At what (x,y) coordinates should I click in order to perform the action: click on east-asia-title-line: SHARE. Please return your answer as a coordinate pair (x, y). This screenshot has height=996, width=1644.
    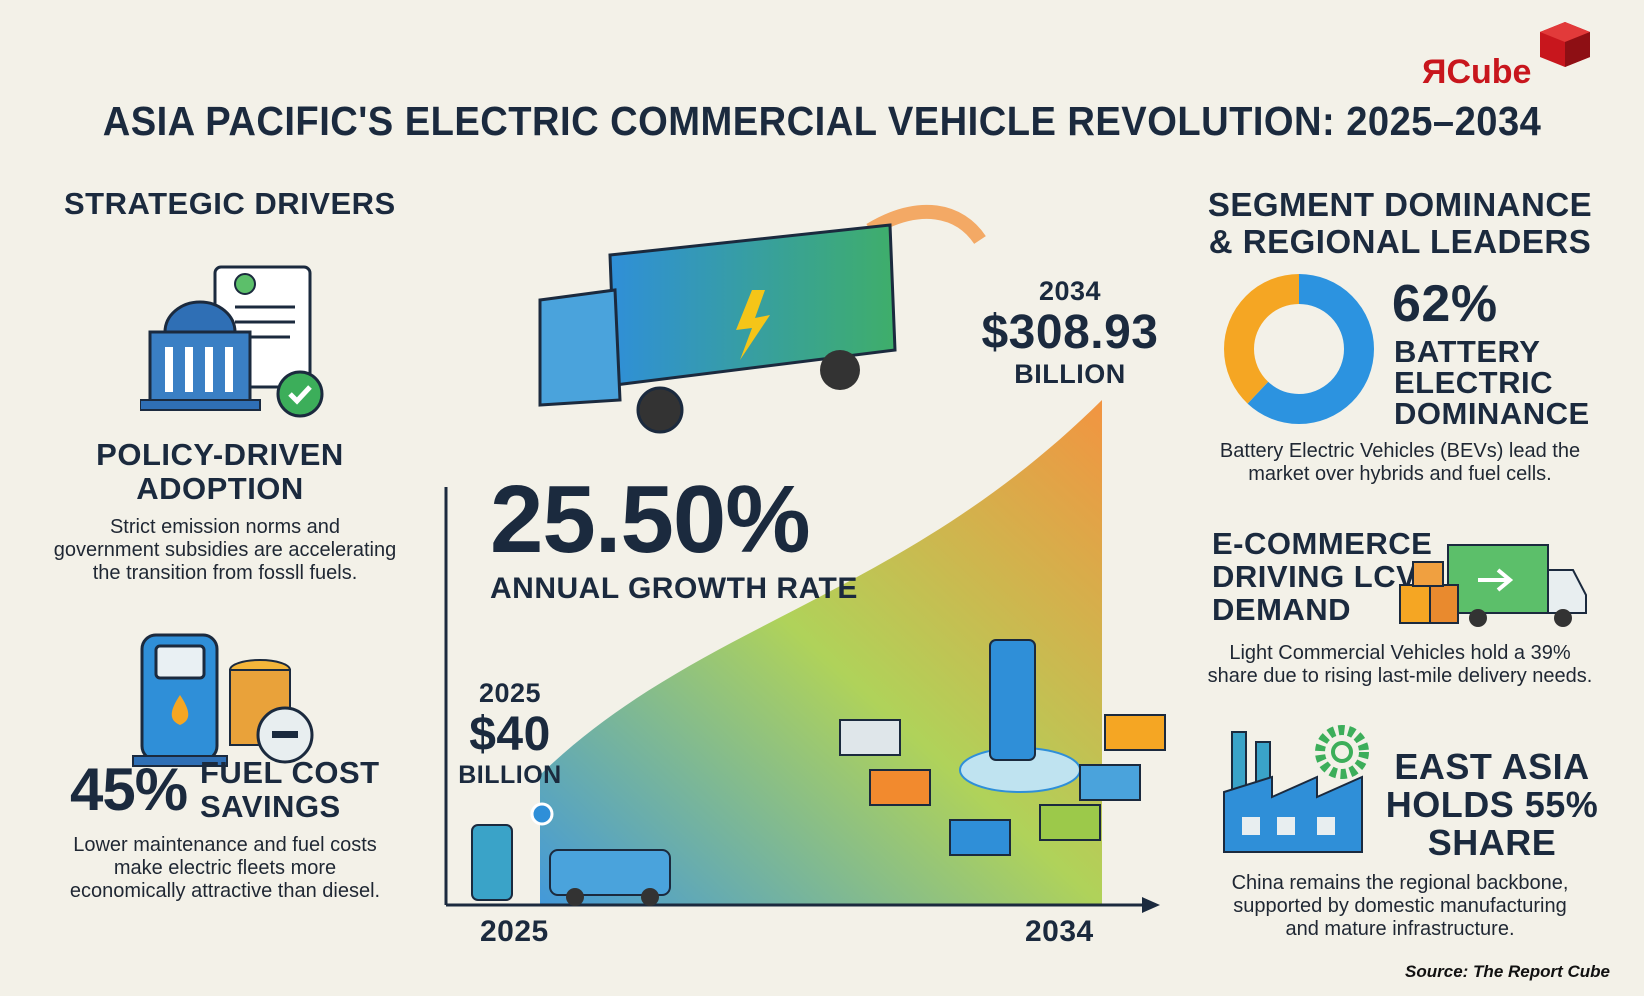
    Looking at the image, I should click on (1492, 842).